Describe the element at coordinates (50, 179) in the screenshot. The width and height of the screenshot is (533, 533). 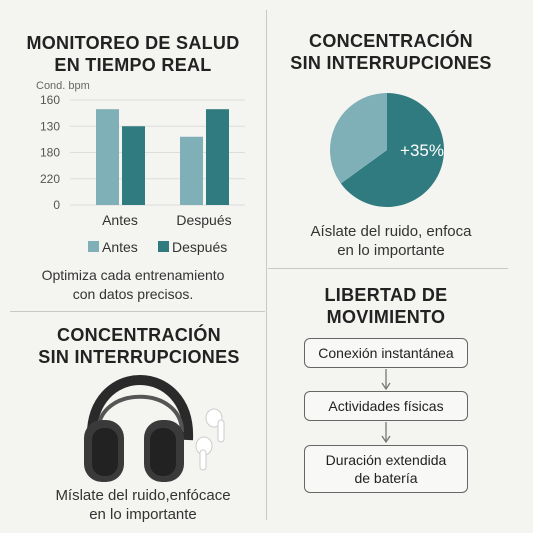
I see `y-tick-label: 220` at that location.